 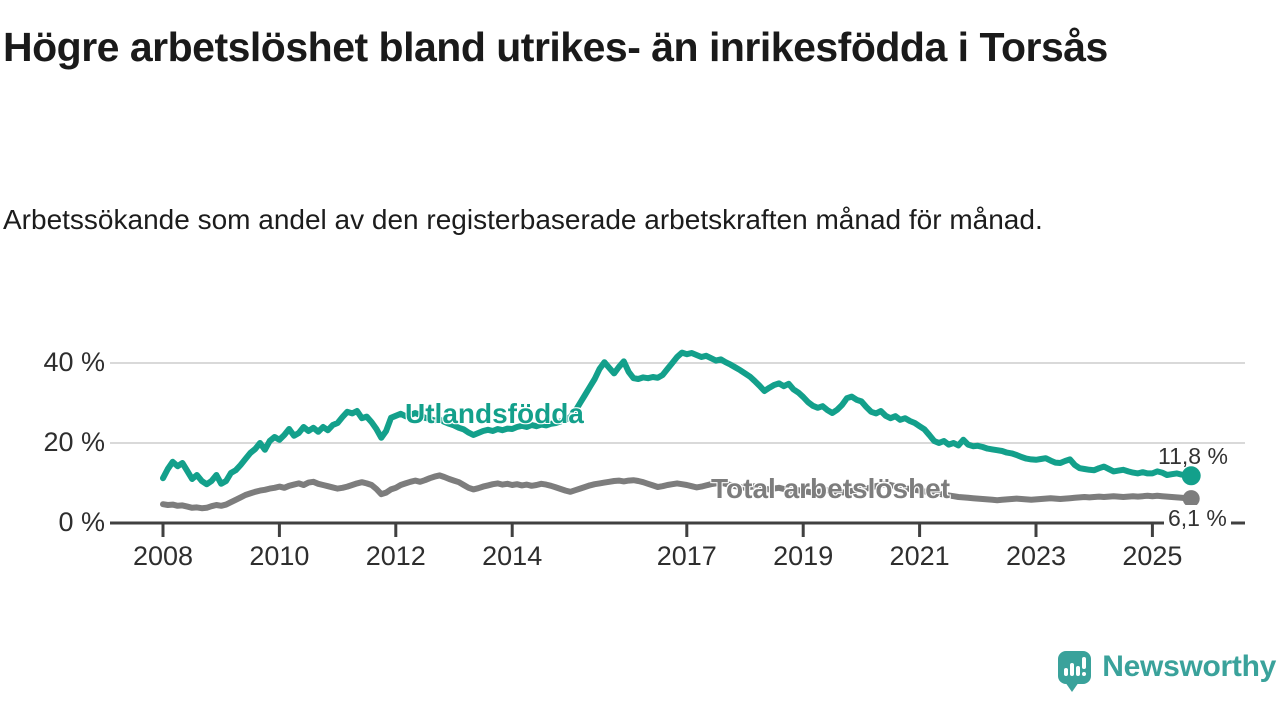 I want to click on x-tick-label: 2017, so click(x=686, y=556).